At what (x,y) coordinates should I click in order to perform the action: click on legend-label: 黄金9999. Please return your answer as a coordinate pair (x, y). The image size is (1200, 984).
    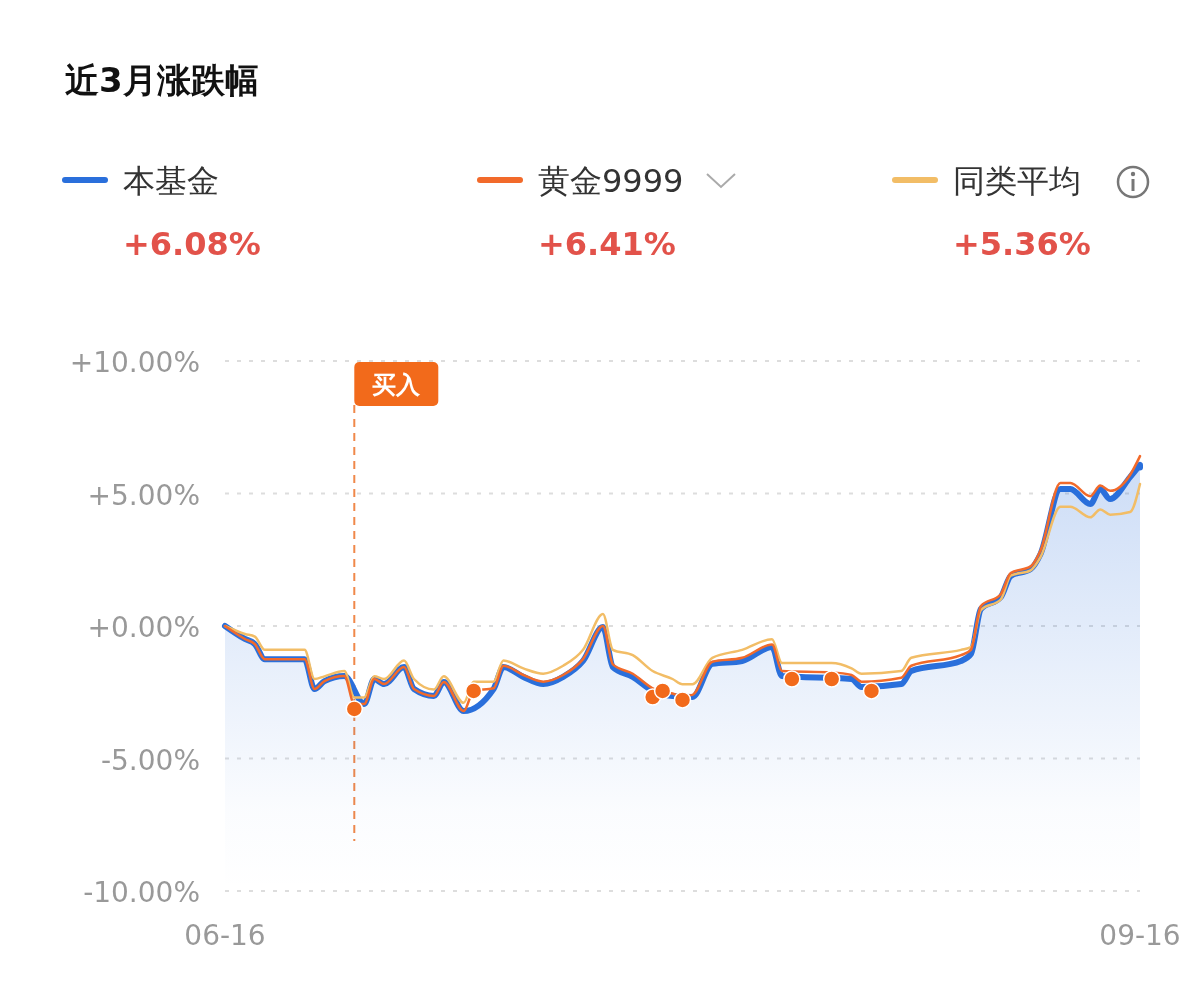
    Looking at the image, I should click on (611, 181).